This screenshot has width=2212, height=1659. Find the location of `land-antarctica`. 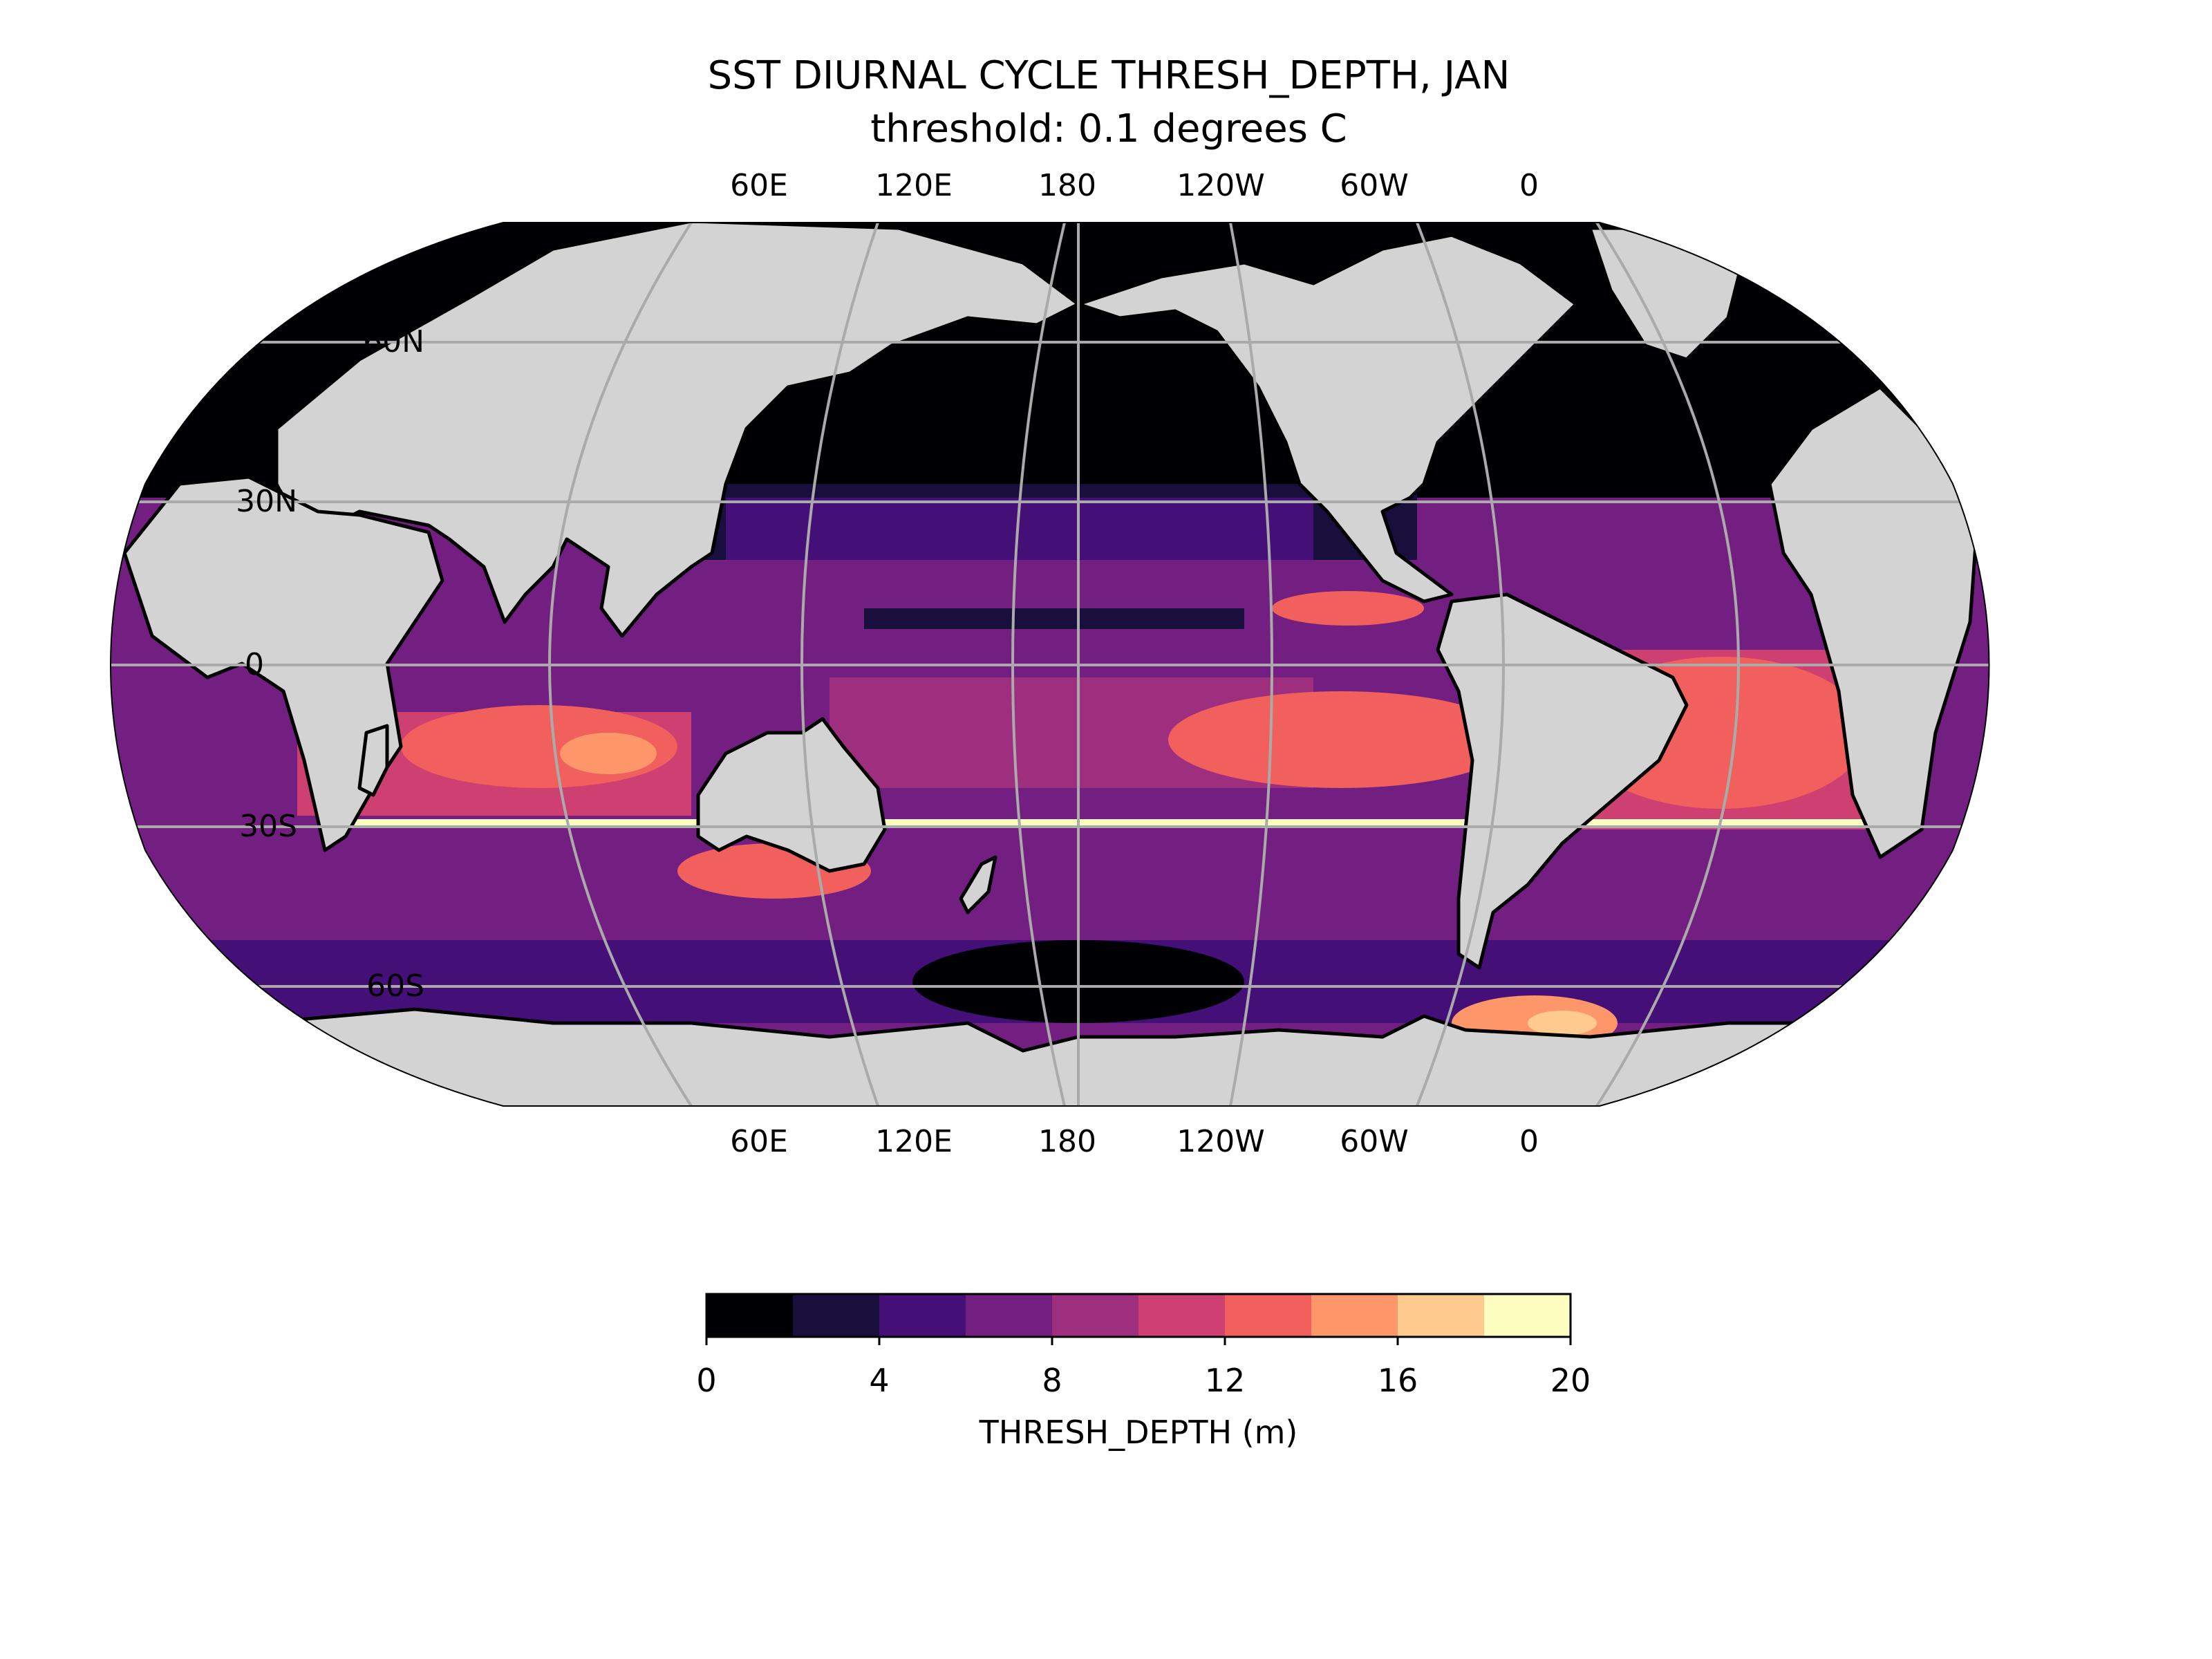

land-antarctica is located at coordinates (1050, 1056).